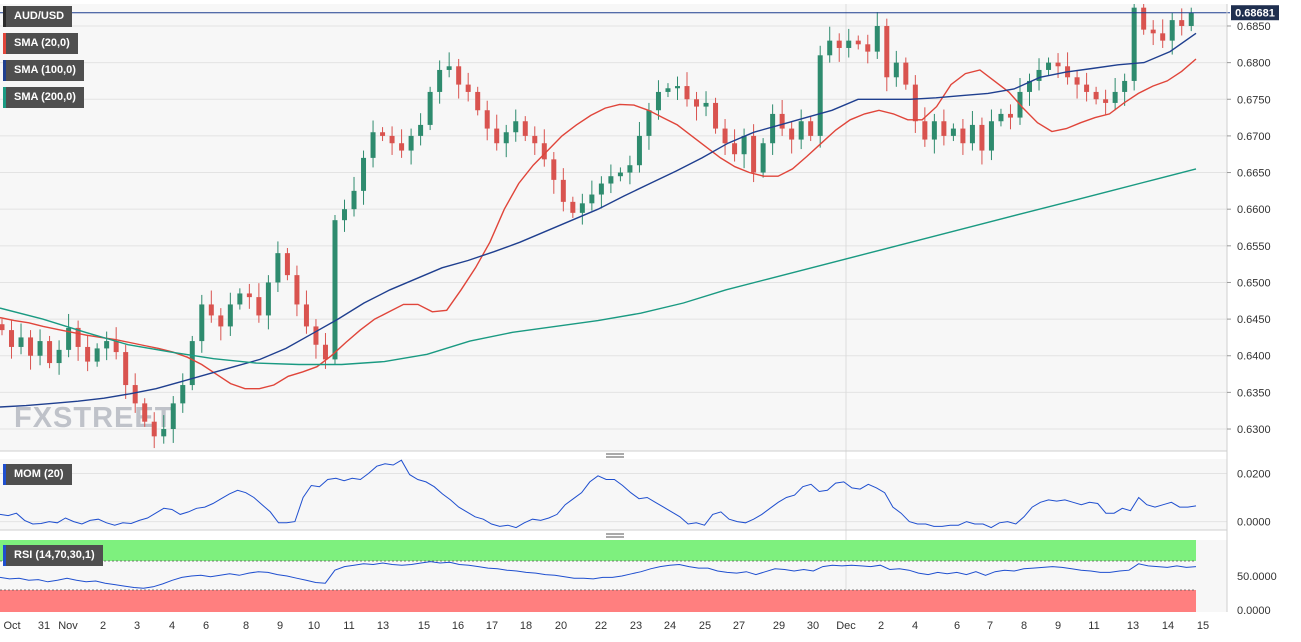 This screenshot has height=642, width=1301. What do you see at coordinates (137, 626) in the screenshot?
I see `x-tick-label: 3` at bounding box center [137, 626].